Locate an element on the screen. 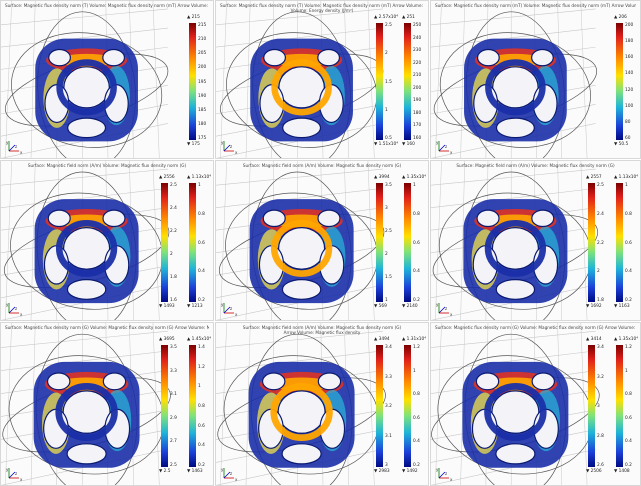  colorbar-tick: 200 is located at coordinates (629, 25).